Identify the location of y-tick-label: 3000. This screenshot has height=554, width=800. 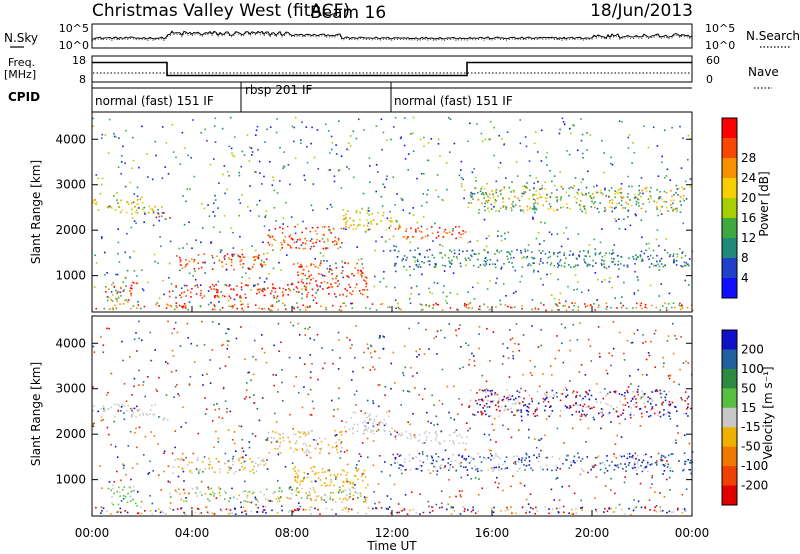
(70, 389).